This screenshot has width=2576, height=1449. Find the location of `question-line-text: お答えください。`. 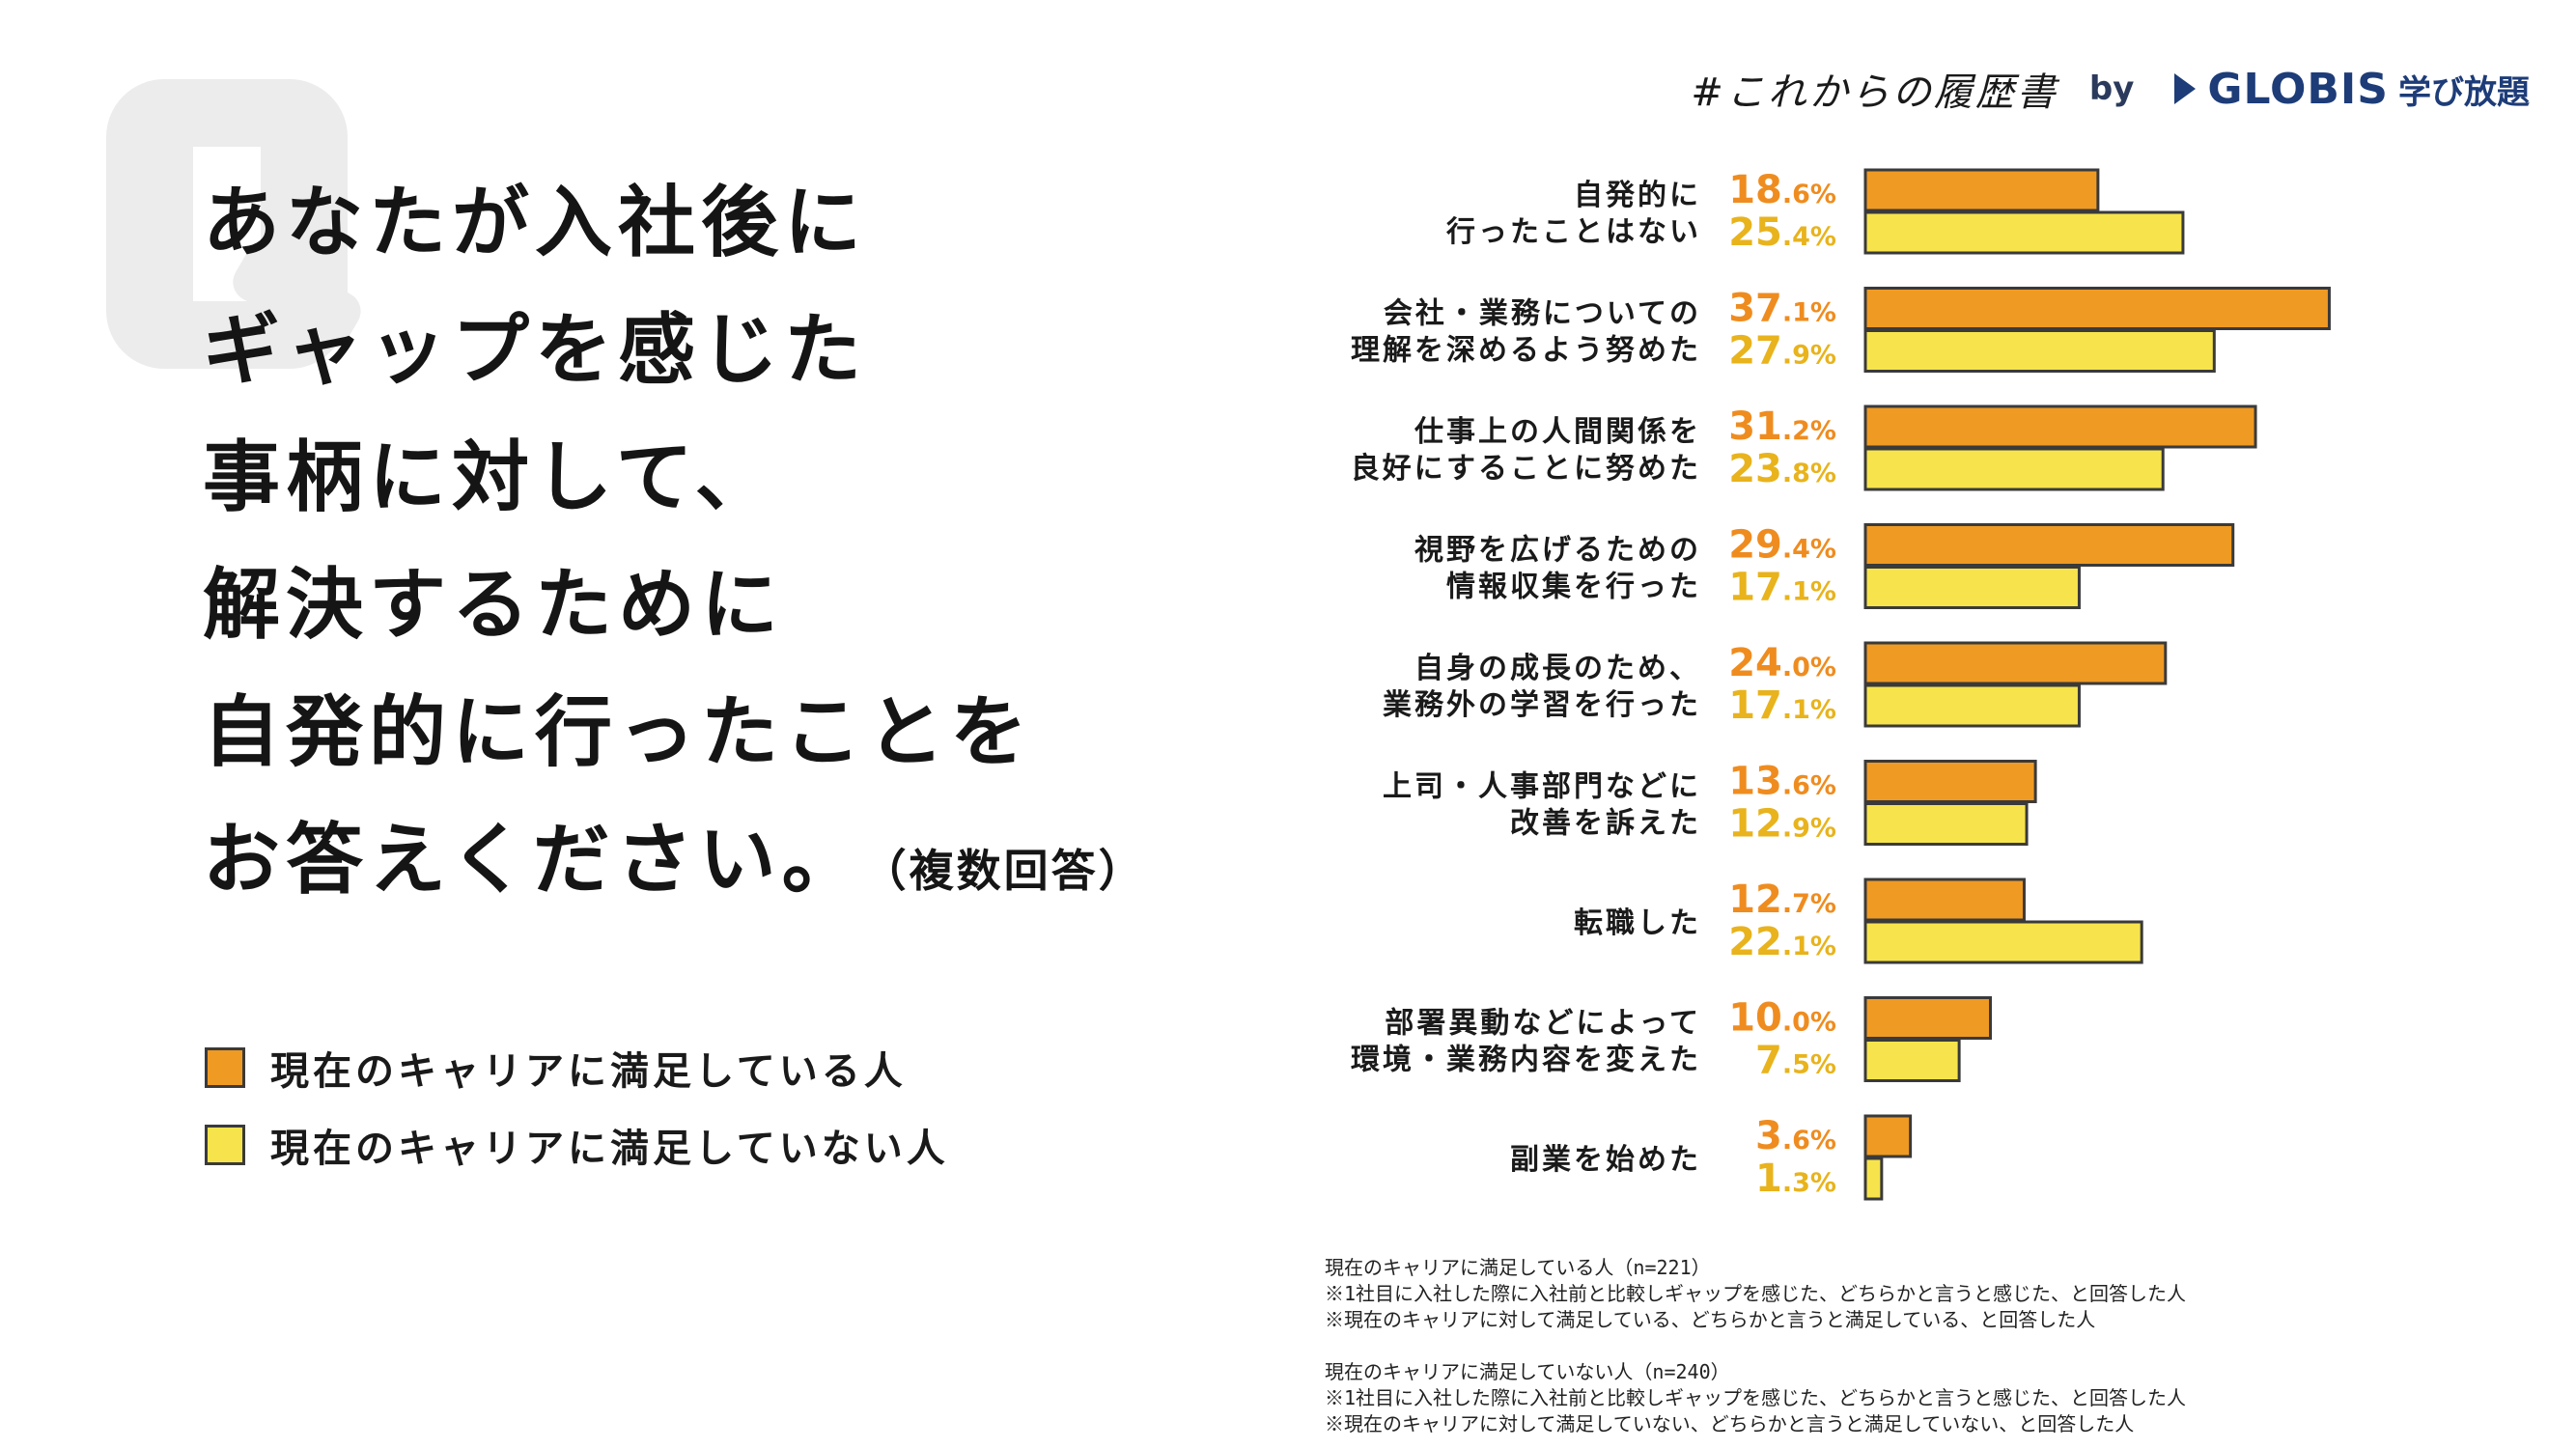

question-line-text: お答えください。 is located at coordinates (534, 860).